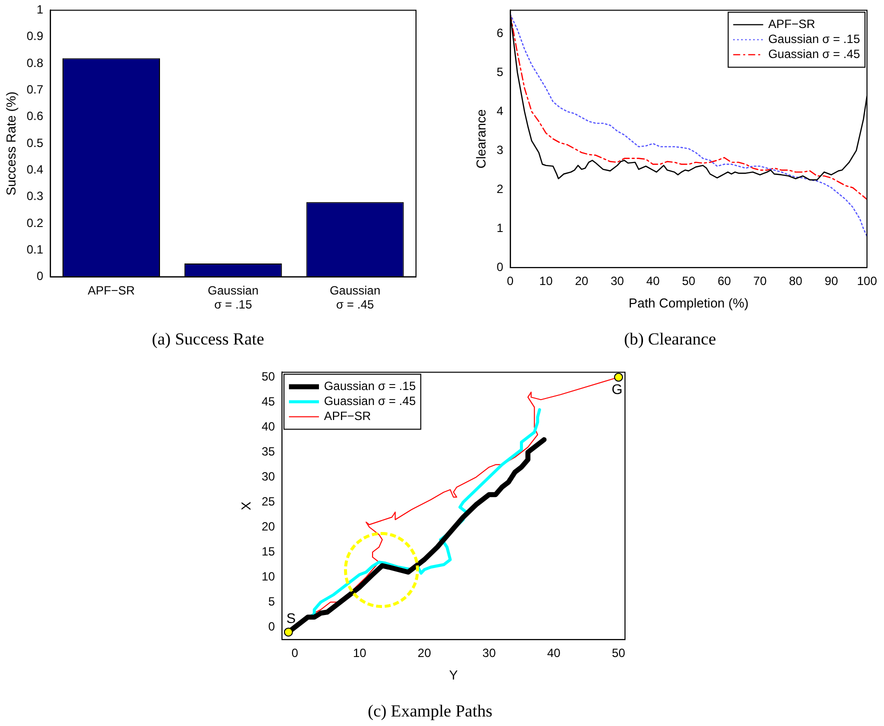  What do you see at coordinates (795, 281) in the screenshot?
I see `x-tick-label: 80` at bounding box center [795, 281].